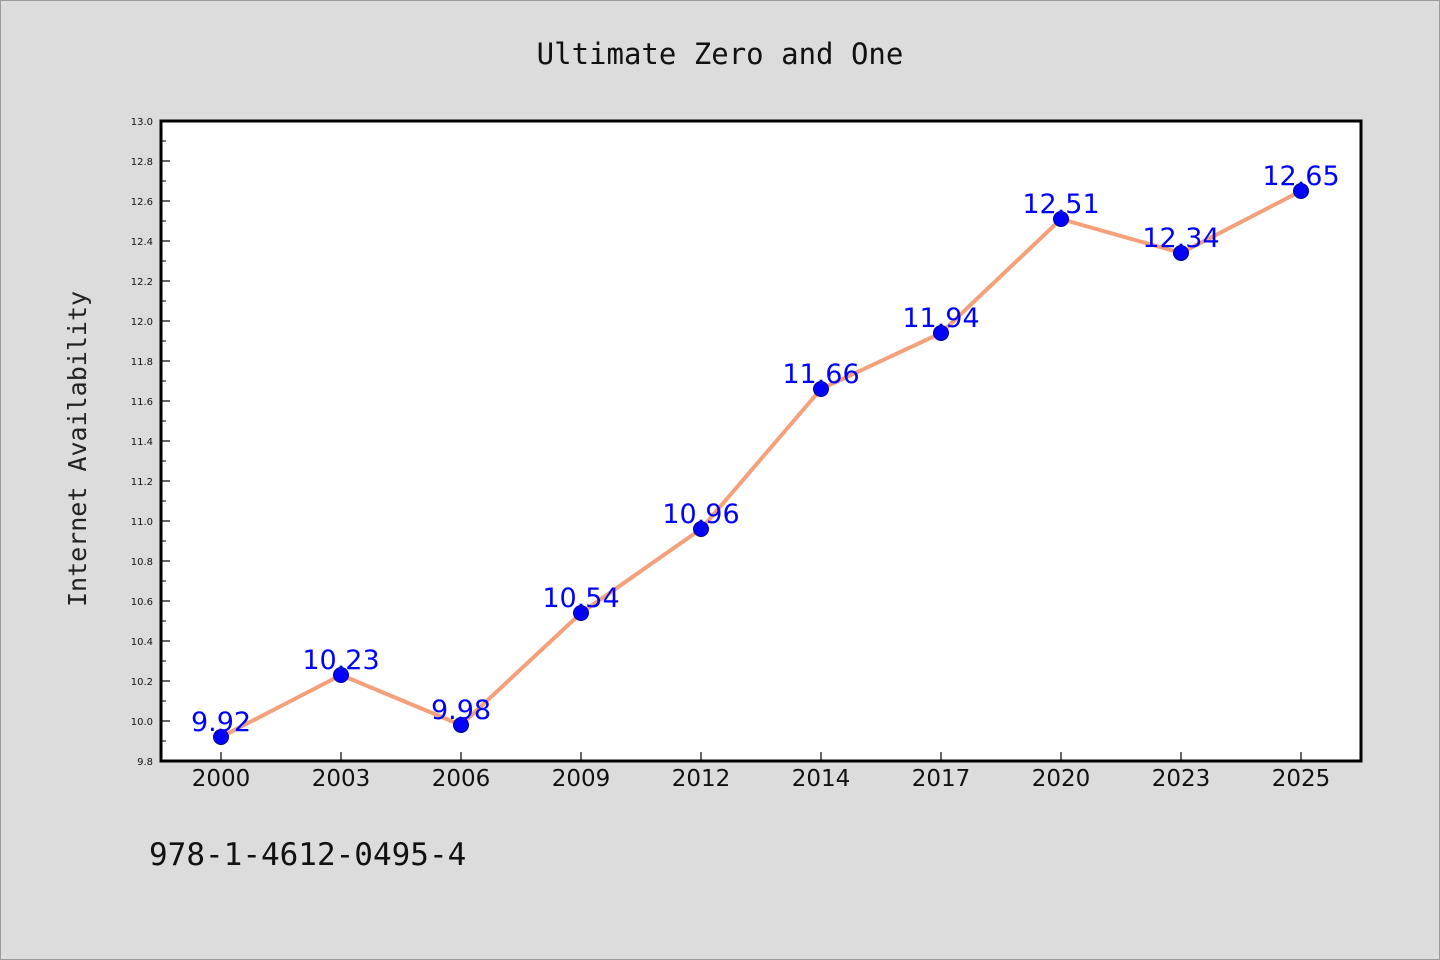 The image size is (1440, 960). What do you see at coordinates (461, 779) in the screenshot?
I see `x-tick-label: 2006` at bounding box center [461, 779].